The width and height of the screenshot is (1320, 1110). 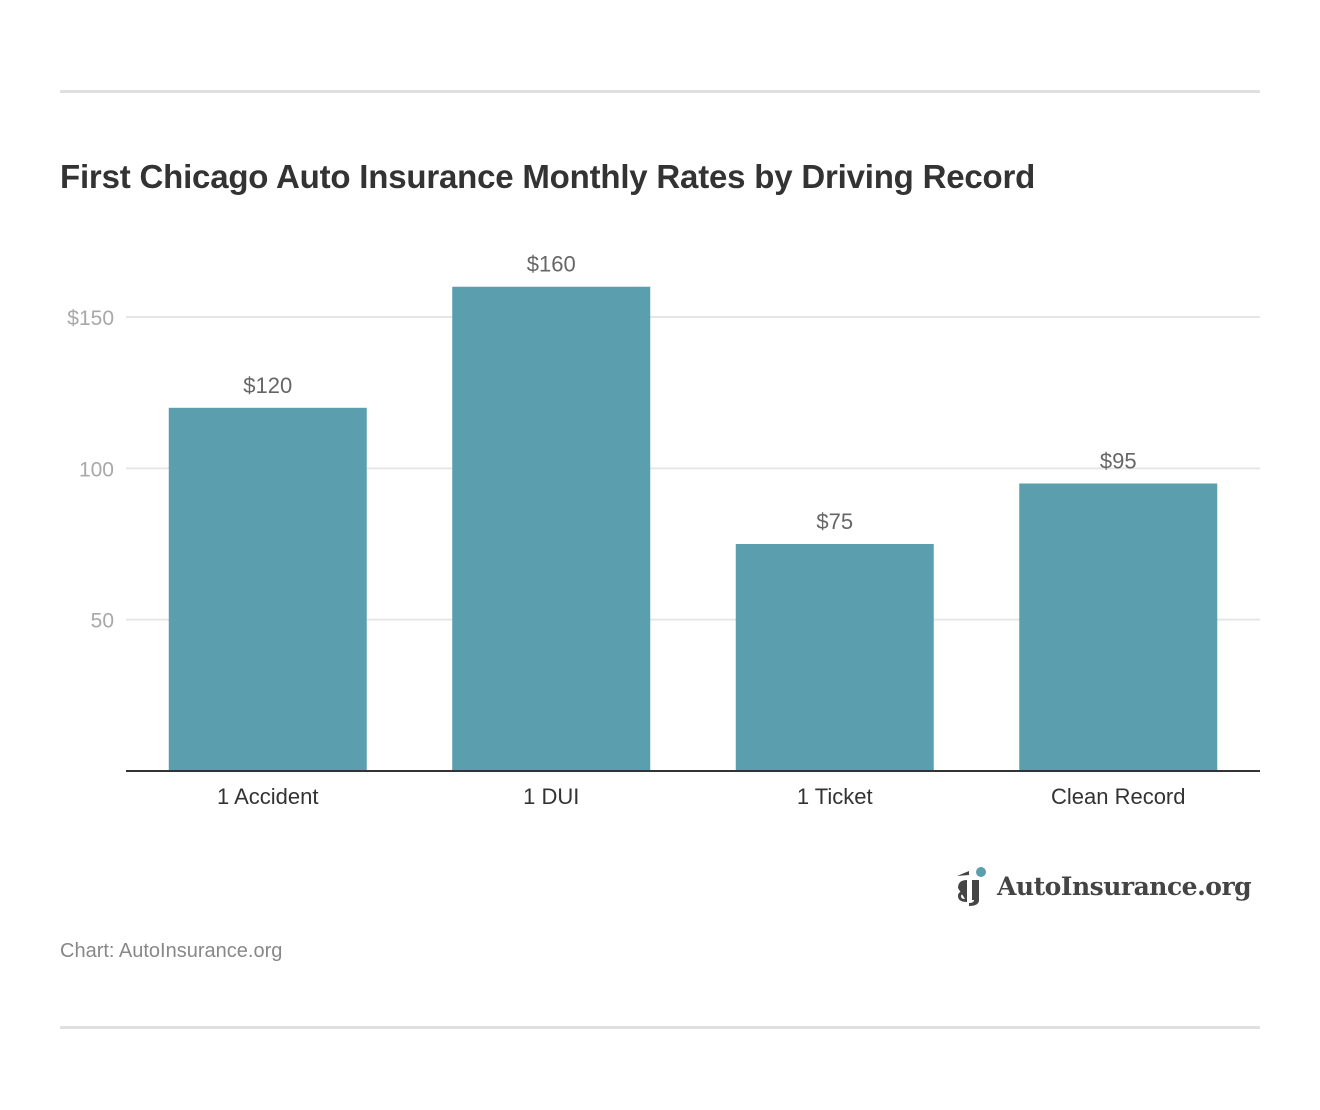 I want to click on x-tick-label: Clean Record, so click(x=1118, y=796).